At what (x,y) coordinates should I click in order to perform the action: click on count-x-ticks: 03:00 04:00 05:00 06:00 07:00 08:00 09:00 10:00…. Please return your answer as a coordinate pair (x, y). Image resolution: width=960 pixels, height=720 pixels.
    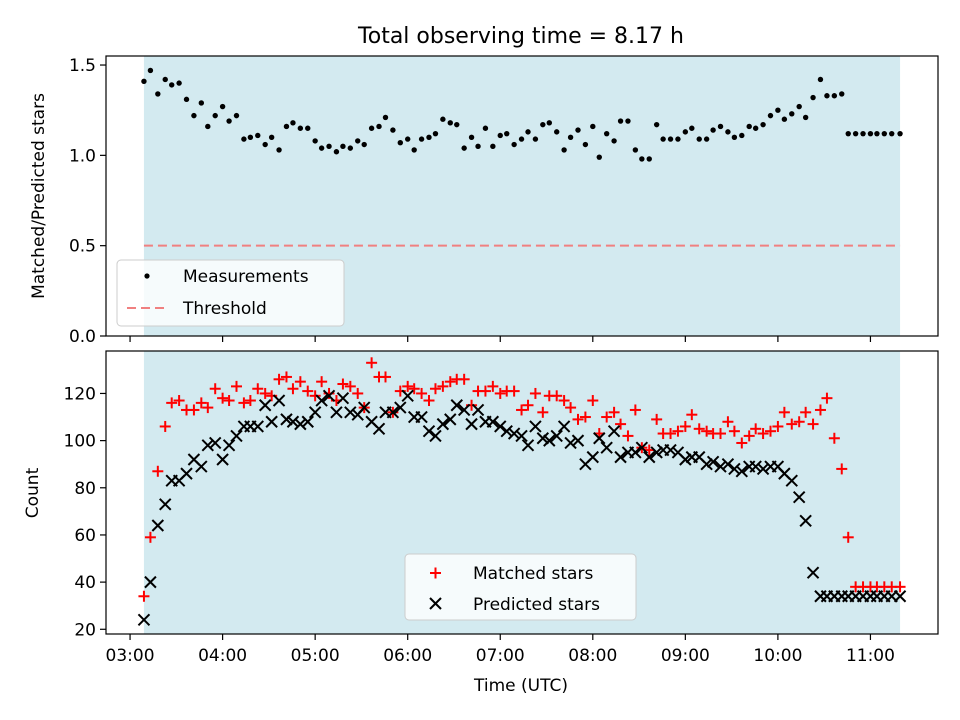
    Looking at the image, I should click on (500, 650).